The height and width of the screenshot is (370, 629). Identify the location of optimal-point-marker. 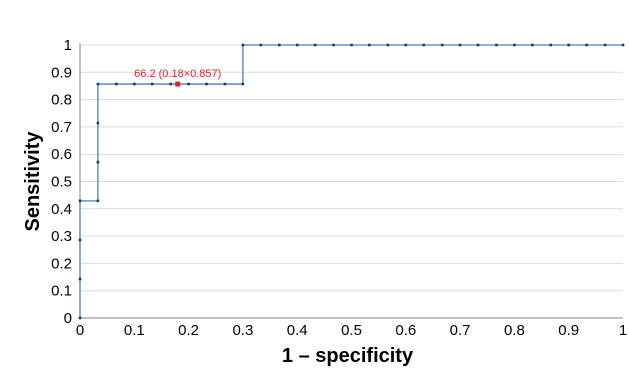
(178, 84).